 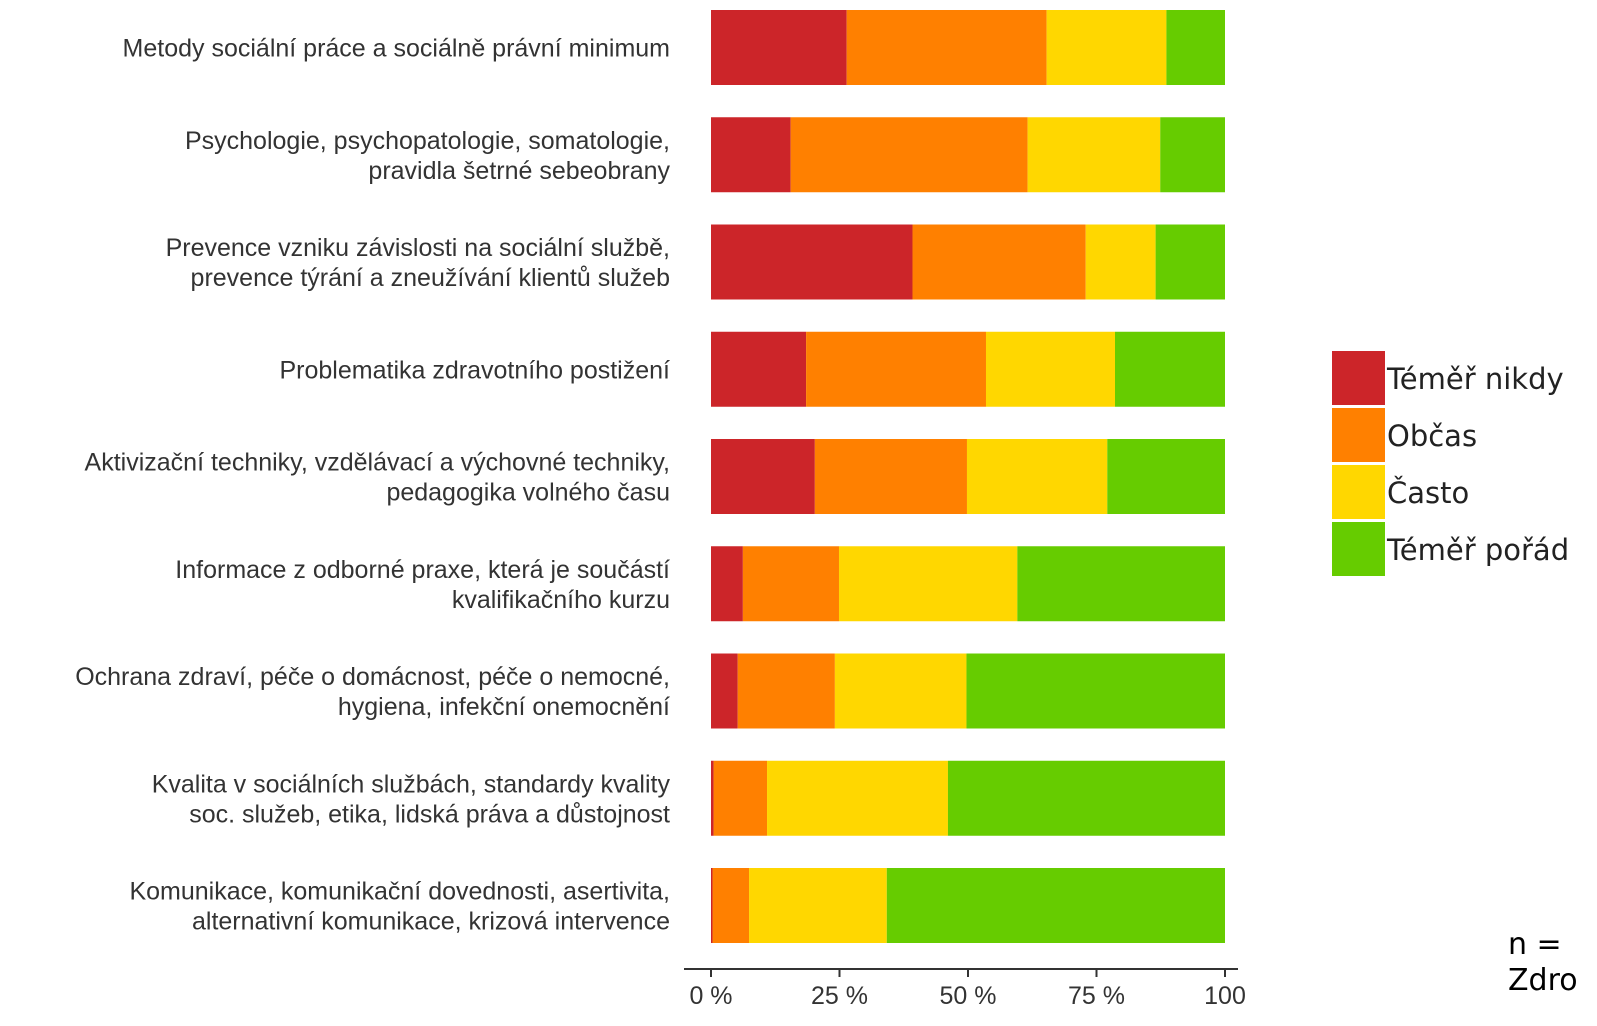 I want to click on category-label: Problematika zdravotního postižení, so click(x=475, y=370).